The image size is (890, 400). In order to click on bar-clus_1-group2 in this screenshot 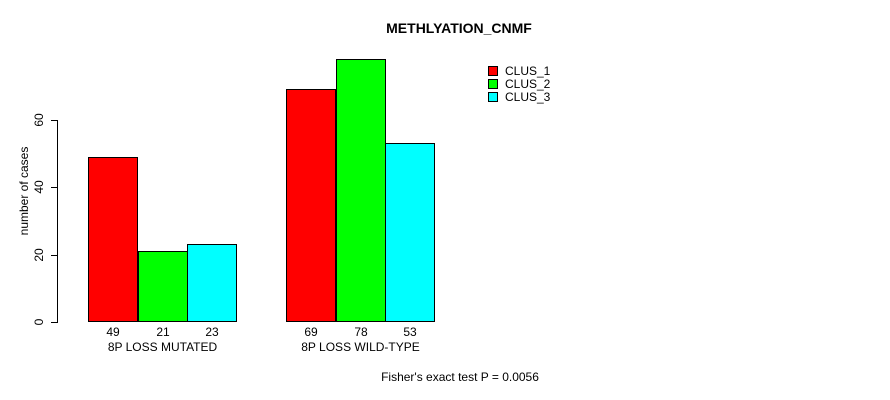, I will do `click(311, 205)`.